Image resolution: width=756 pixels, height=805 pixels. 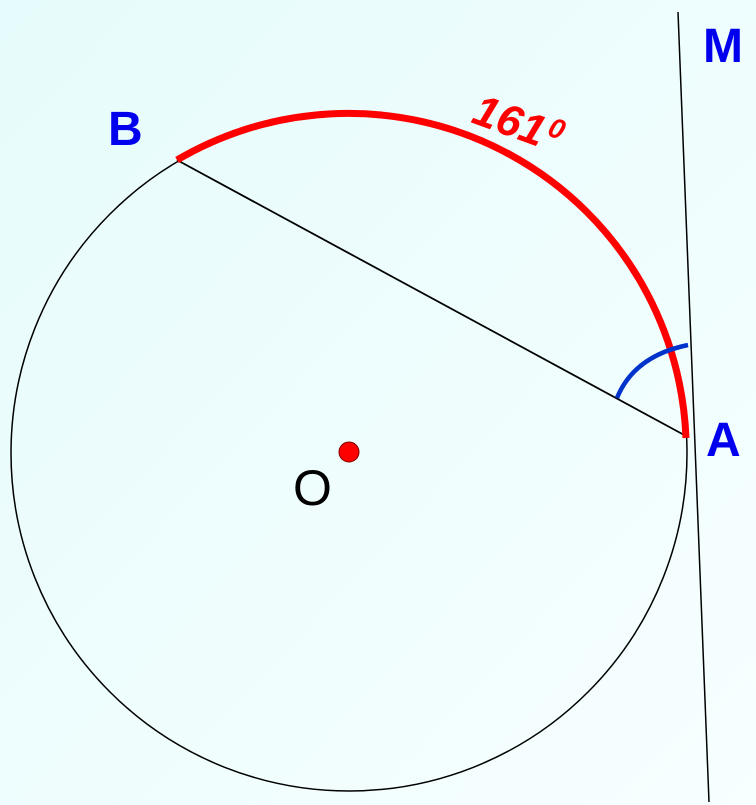 I want to click on tangent-line, so click(x=693, y=407).